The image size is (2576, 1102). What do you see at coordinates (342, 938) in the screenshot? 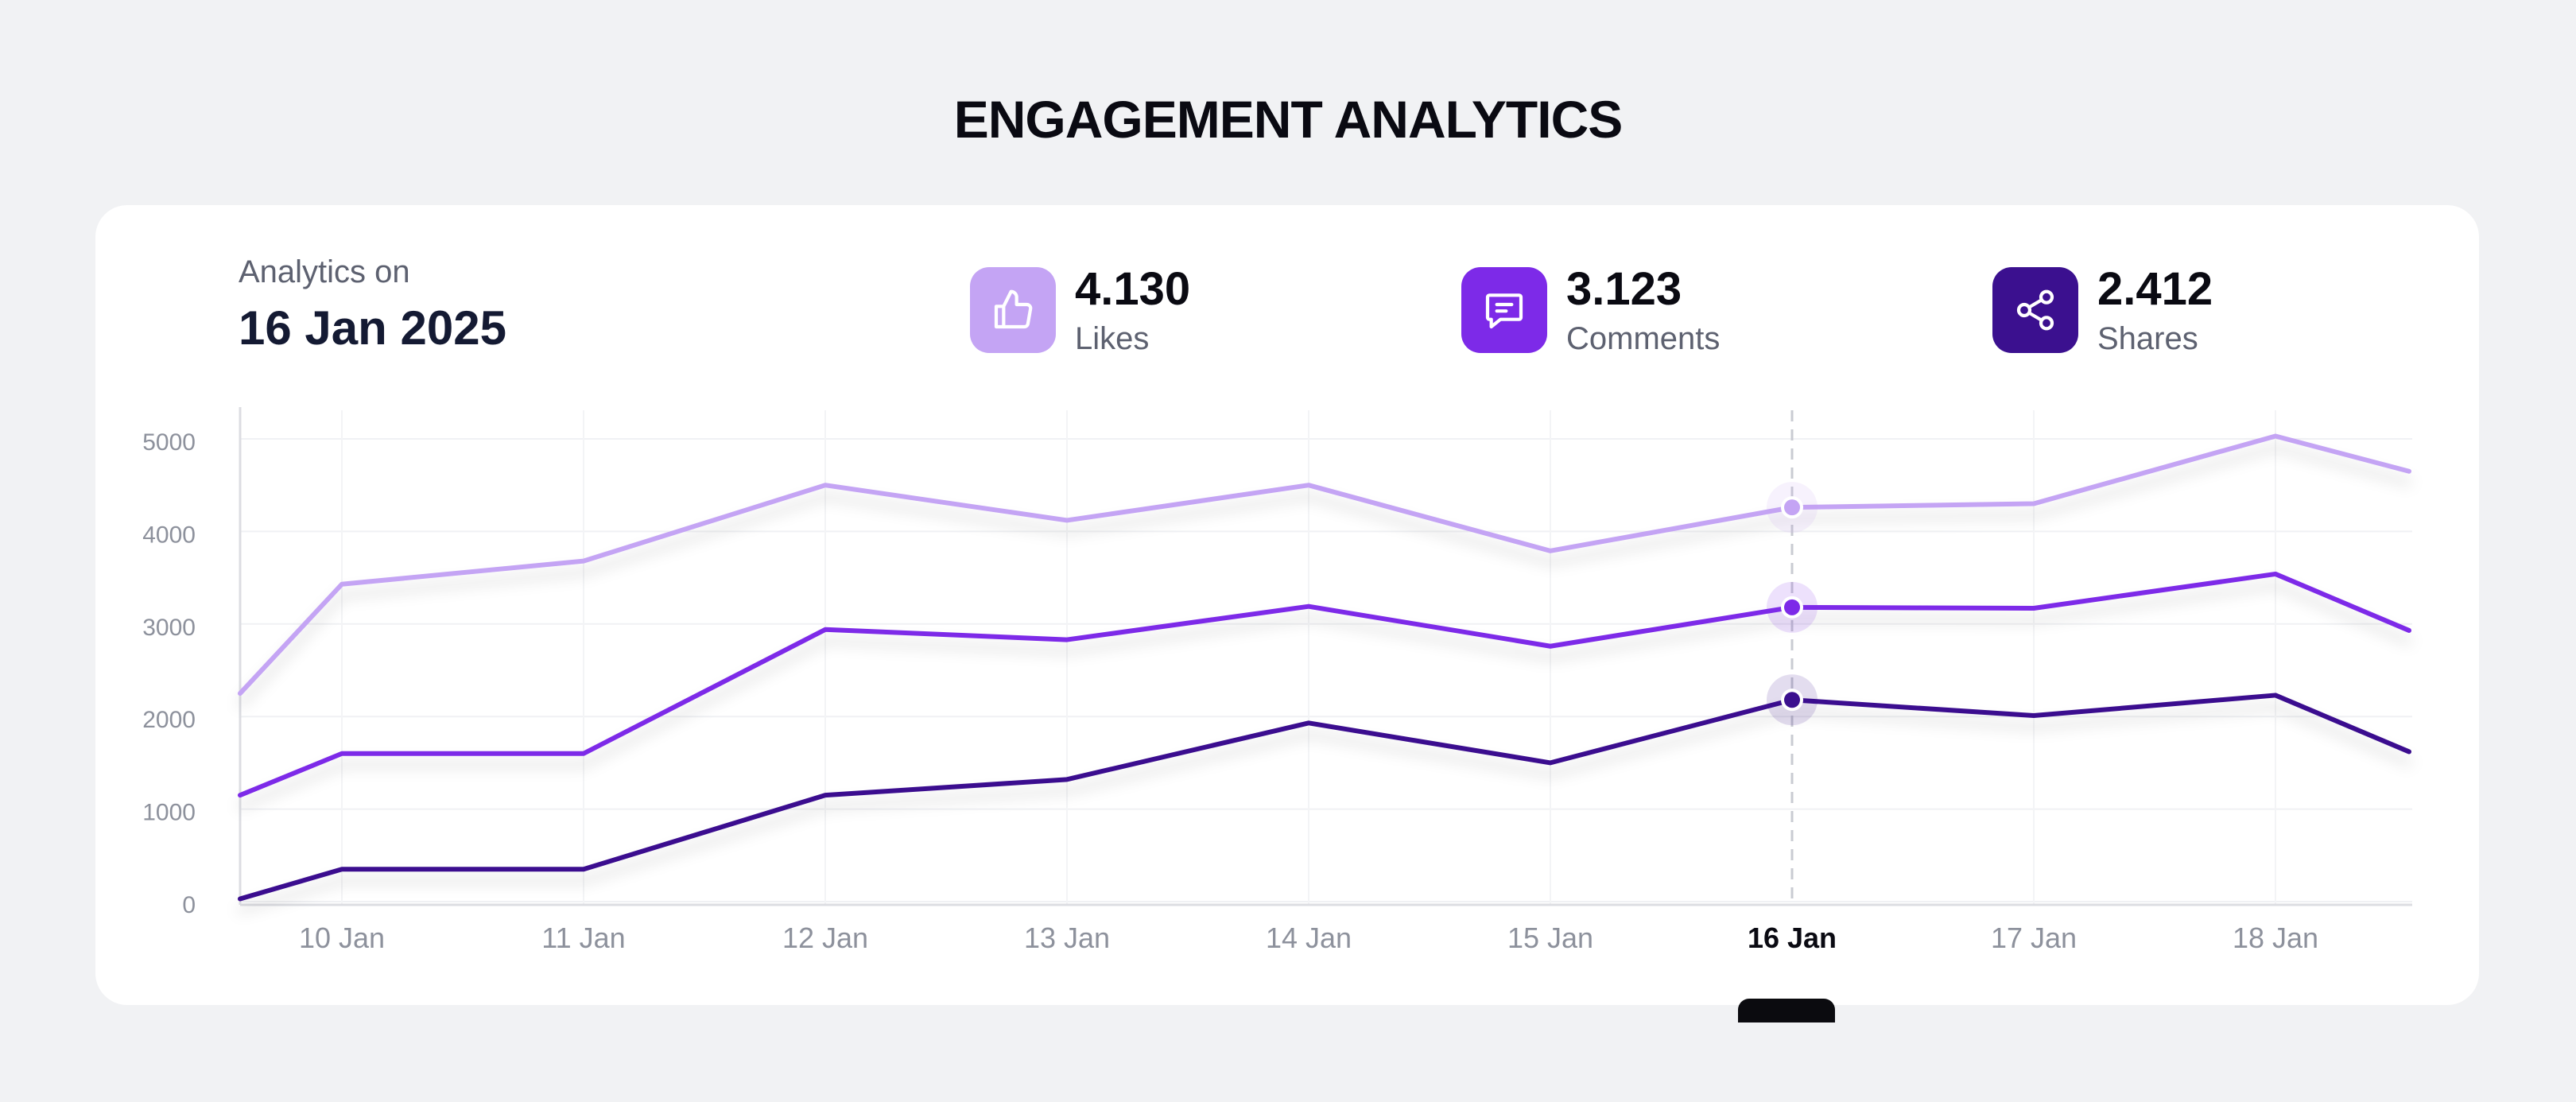
I see `x-tick-label: 10 Jan` at bounding box center [342, 938].